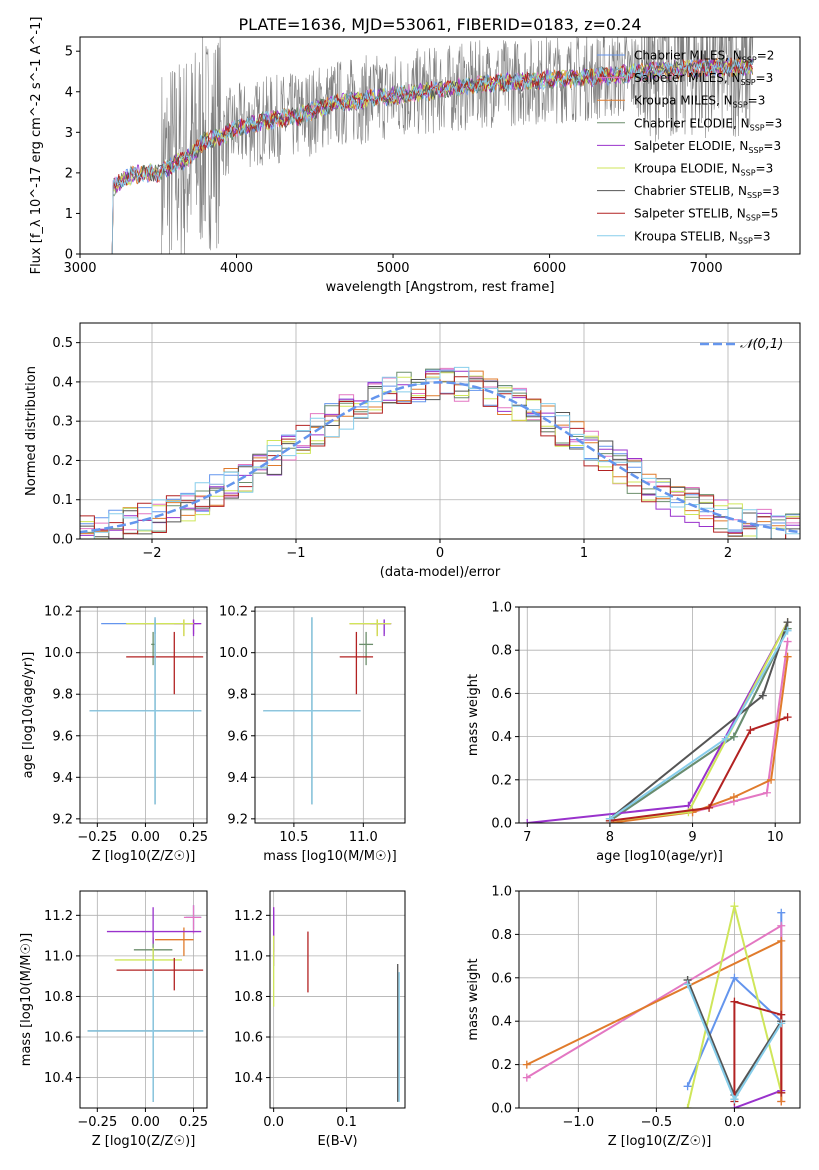  What do you see at coordinates (706, 268) in the screenshot?
I see `x-tick-label: 7000` at bounding box center [706, 268].